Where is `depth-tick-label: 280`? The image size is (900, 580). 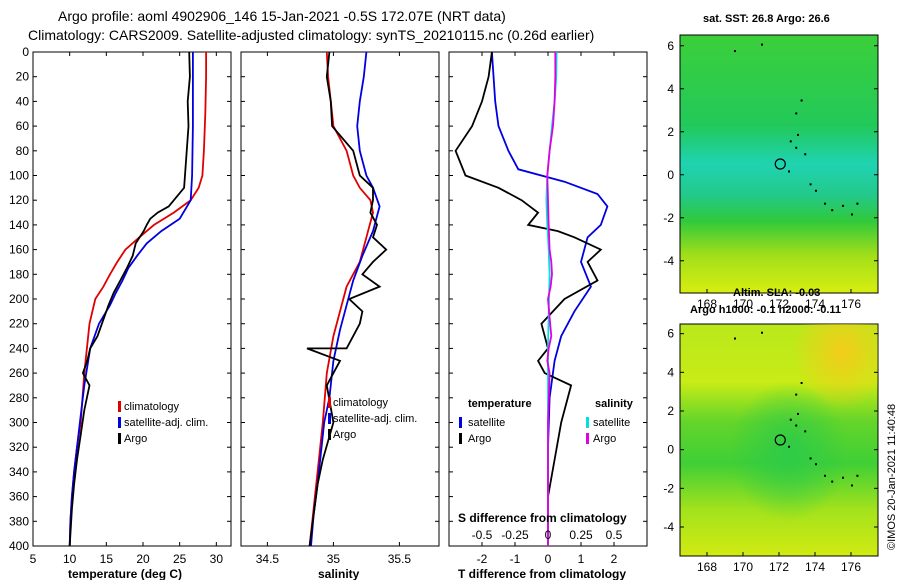
depth-tick-label: 280 is located at coordinates (19, 398).